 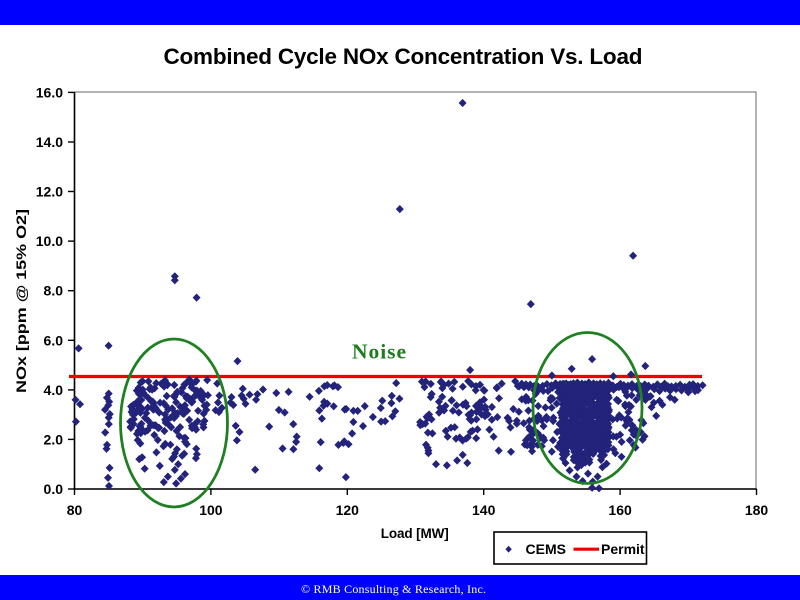 I want to click on svg-text: 180, so click(x=757, y=510).